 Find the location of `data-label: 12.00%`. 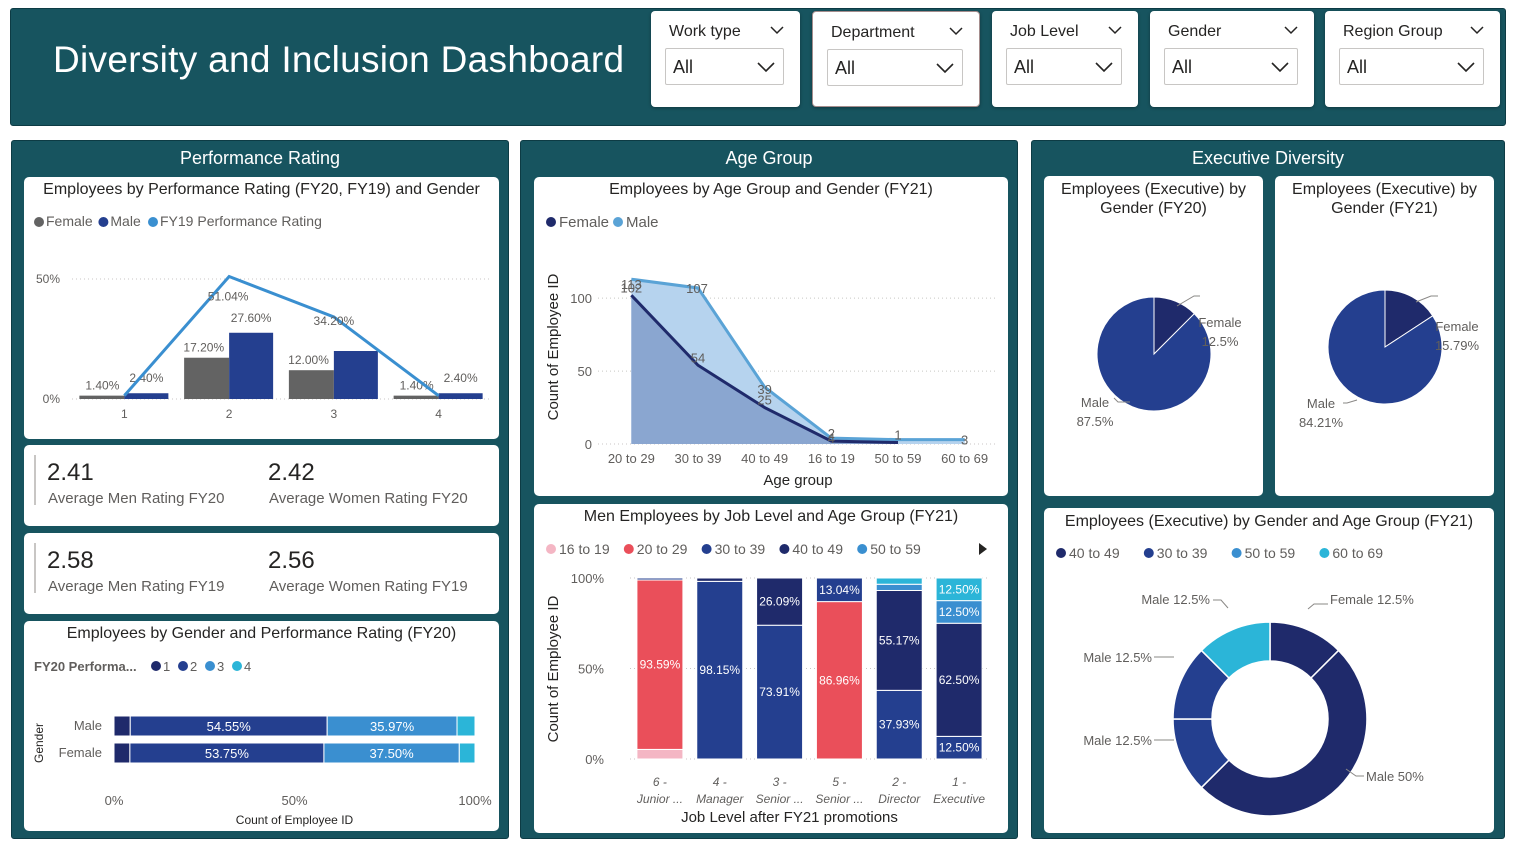

data-label: 12.00% is located at coordinates (308, 360).